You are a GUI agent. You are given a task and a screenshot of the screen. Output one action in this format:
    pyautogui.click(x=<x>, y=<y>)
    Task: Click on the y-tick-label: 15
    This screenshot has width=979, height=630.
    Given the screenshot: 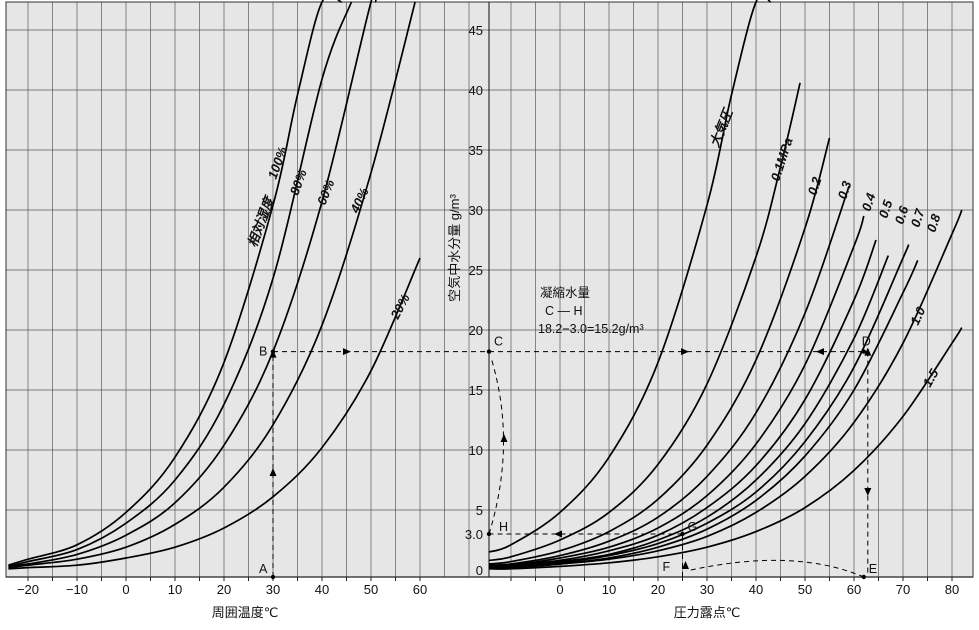 What is the action you would take?
    pyautogui.click(x=476, y=390)
    